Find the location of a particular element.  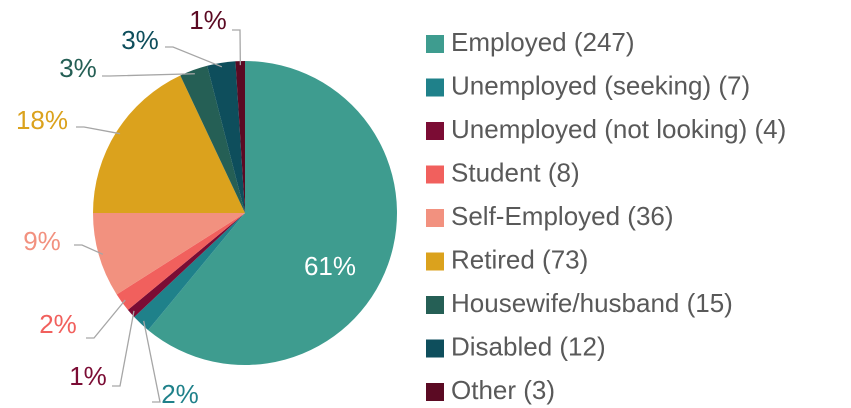

data-label: 9% is located at coordinates (42, 241).